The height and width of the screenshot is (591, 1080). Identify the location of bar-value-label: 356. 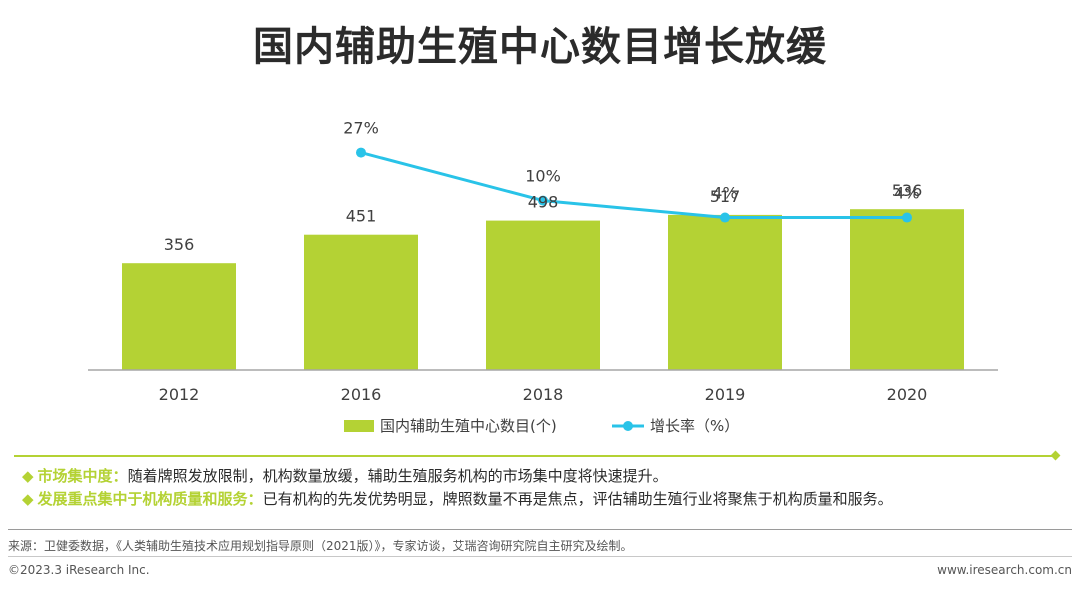
(179, 244).